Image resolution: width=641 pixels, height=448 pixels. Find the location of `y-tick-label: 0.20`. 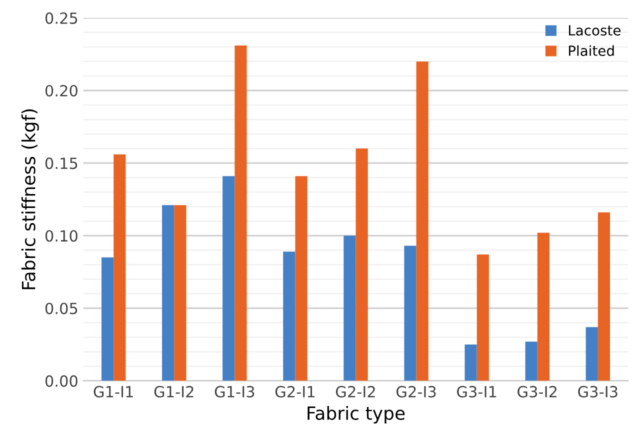

y-tick-label: 0.20 is located at coordinates (61, 90).